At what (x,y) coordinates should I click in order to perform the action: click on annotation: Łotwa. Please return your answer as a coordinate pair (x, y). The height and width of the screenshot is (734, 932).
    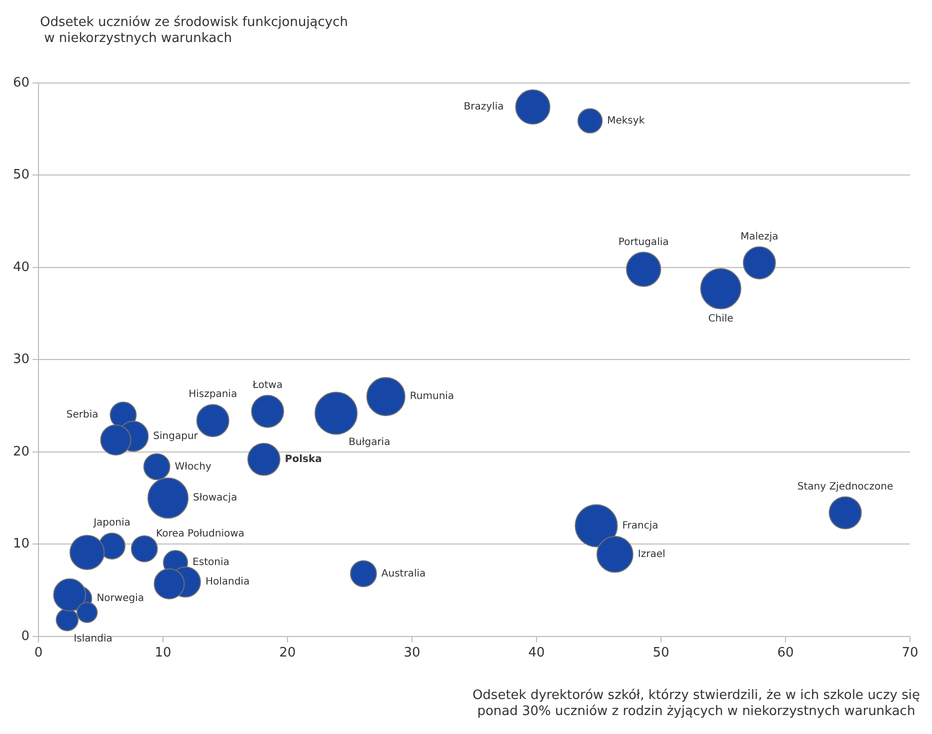
    Looking at the image, I should click on (267, 385).